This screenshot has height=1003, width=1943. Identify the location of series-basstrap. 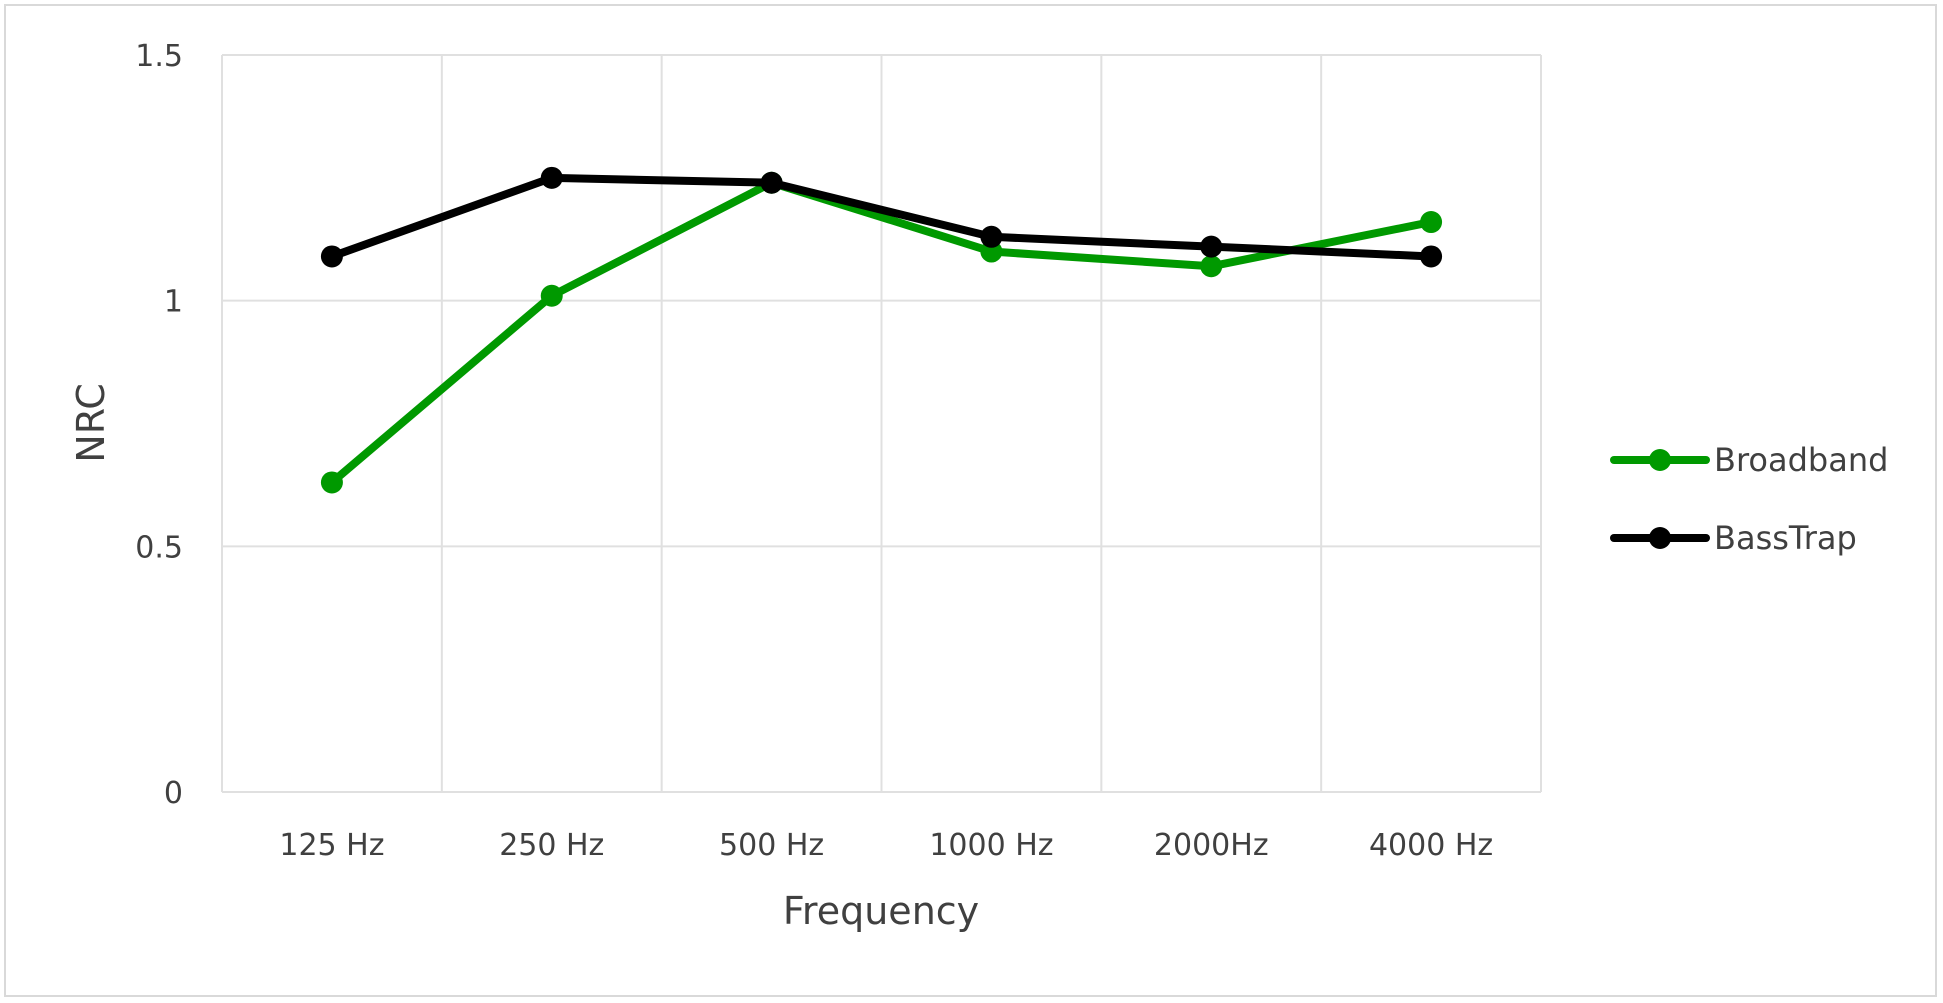
(881, 217).